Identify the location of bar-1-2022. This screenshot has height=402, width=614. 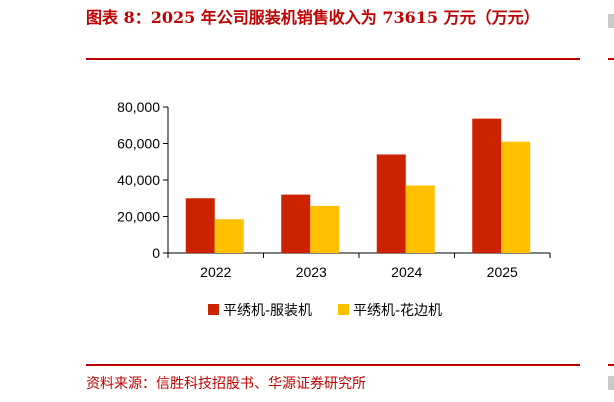
(200, 225).